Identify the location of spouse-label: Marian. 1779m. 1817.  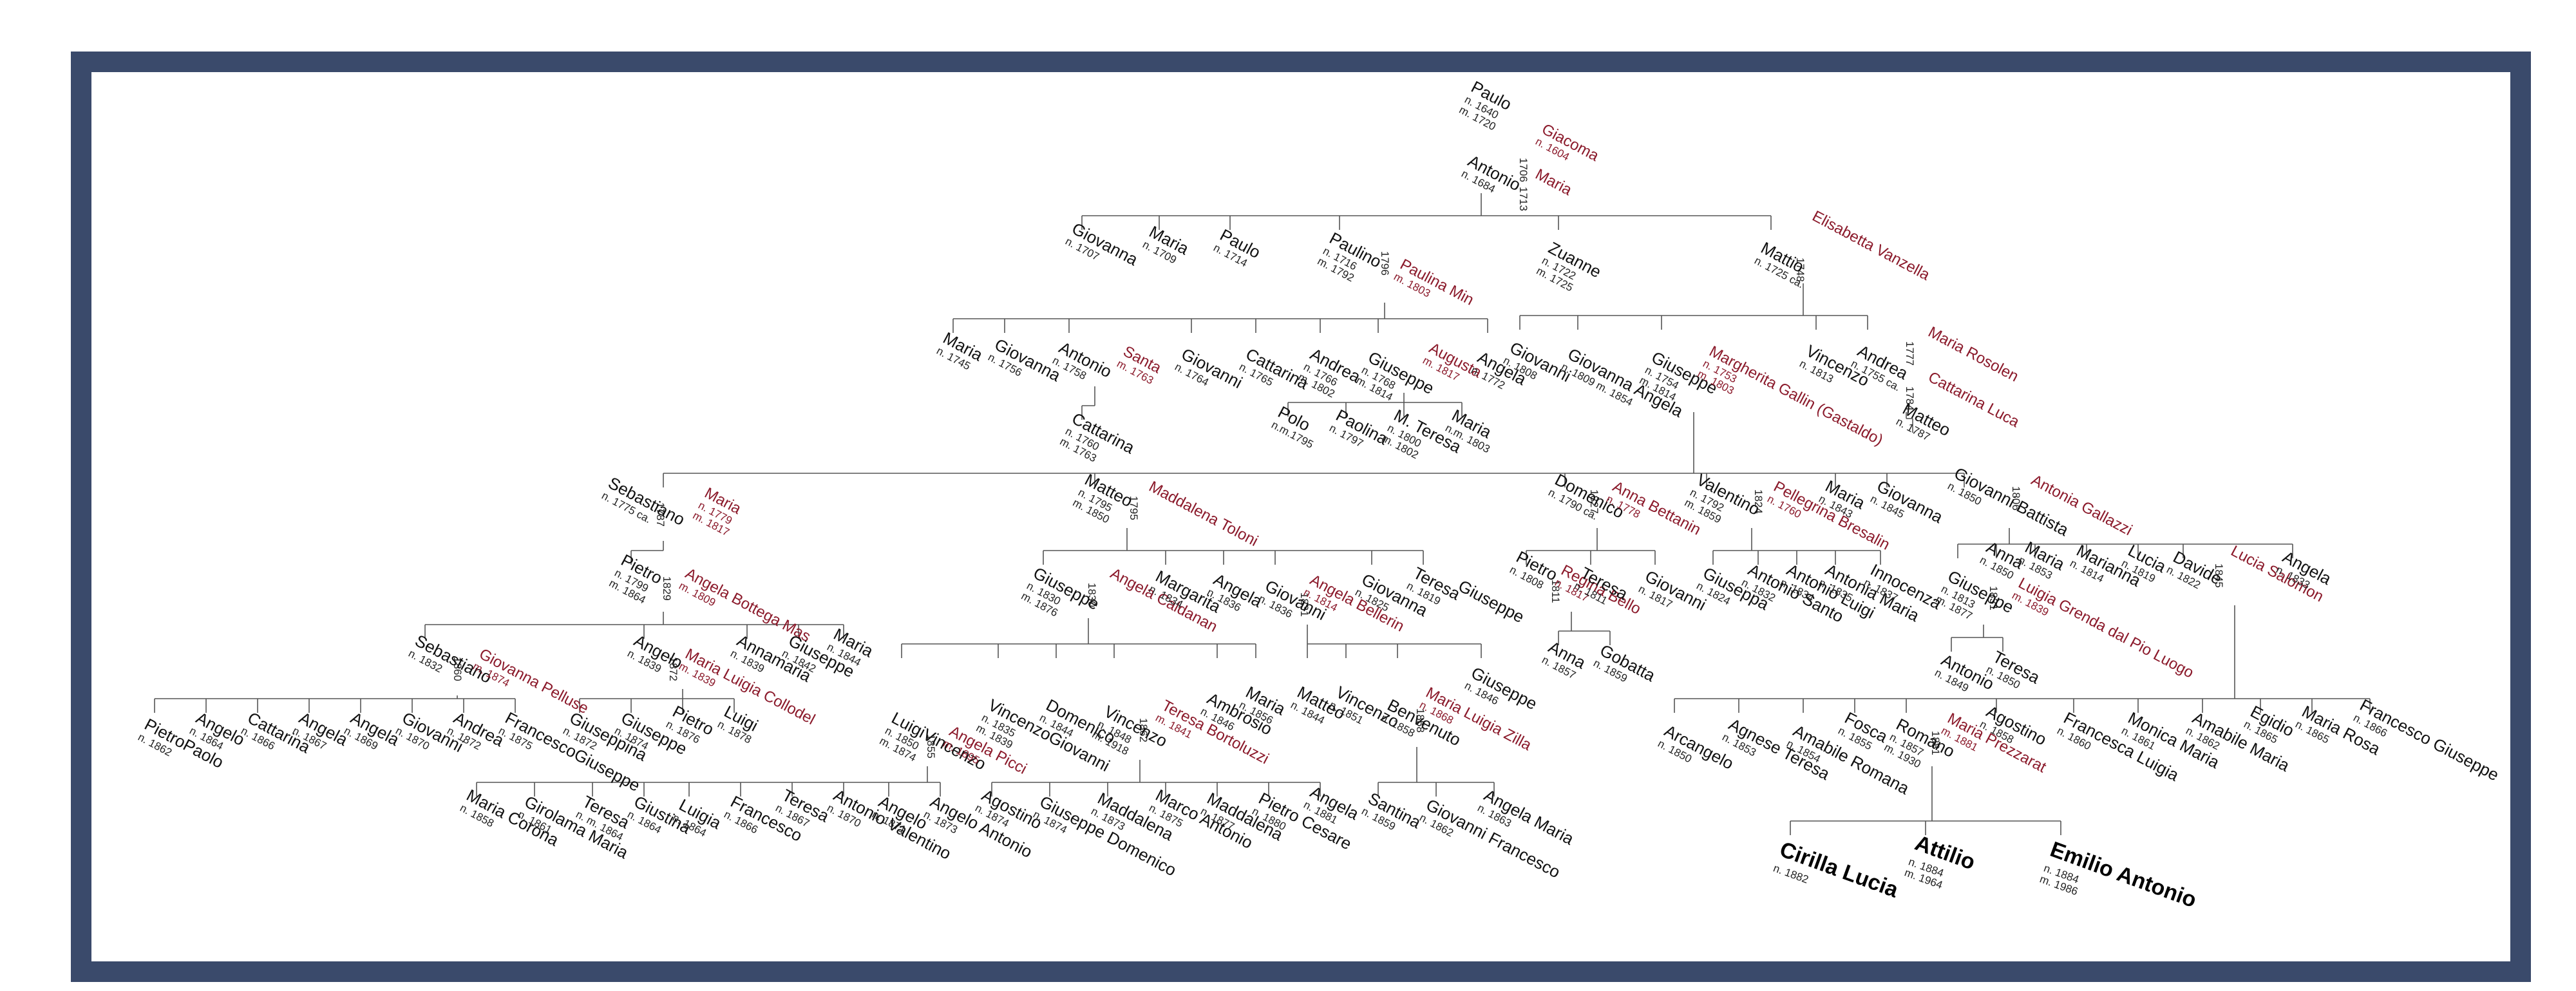
(717, 511).